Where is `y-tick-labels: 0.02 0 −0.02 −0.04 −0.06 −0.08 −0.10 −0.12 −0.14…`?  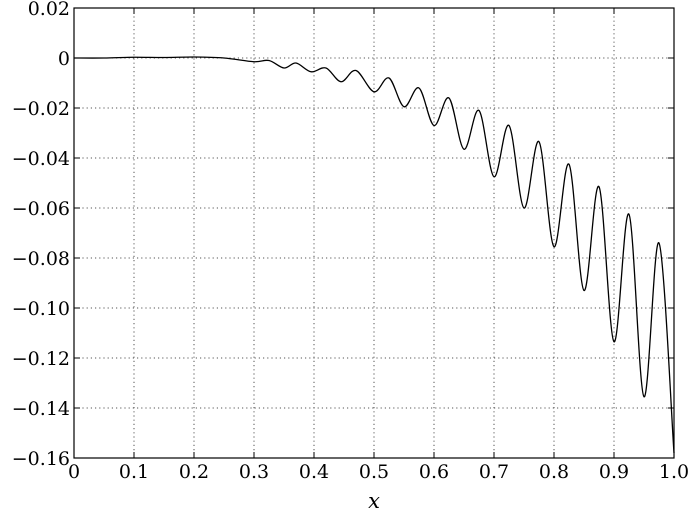 y-tick-labels: 0.02 0 −0.02 −0.04 −0.06 −0.08 −0.10 −0.12 −0.14… is located at coordinates (41, 235).